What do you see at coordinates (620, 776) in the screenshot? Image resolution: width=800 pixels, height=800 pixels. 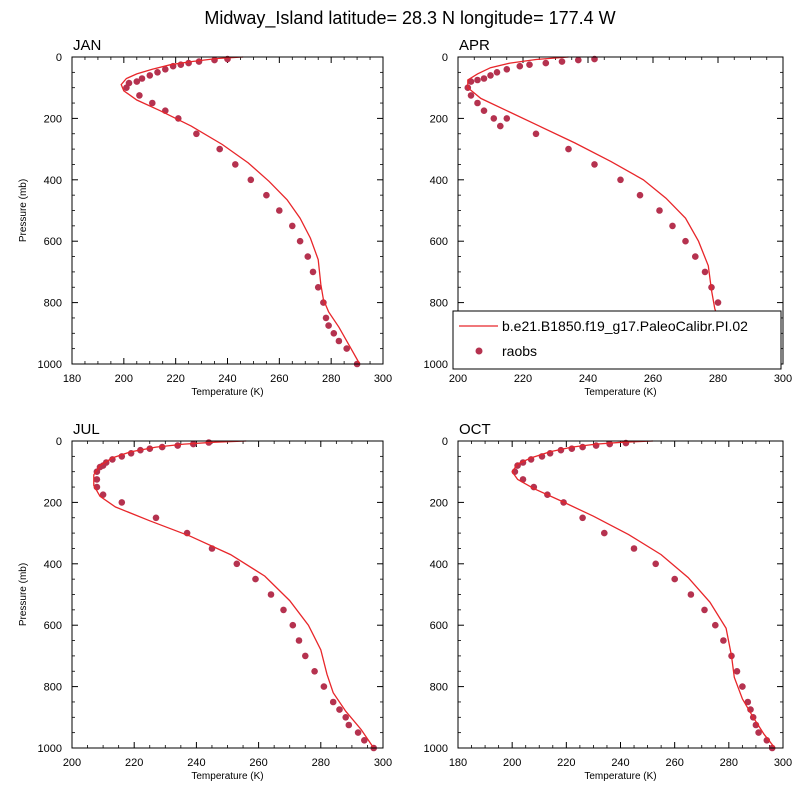 I see `x-axis-label-oct: Temperature (K)` at bounding box center [620, 776].